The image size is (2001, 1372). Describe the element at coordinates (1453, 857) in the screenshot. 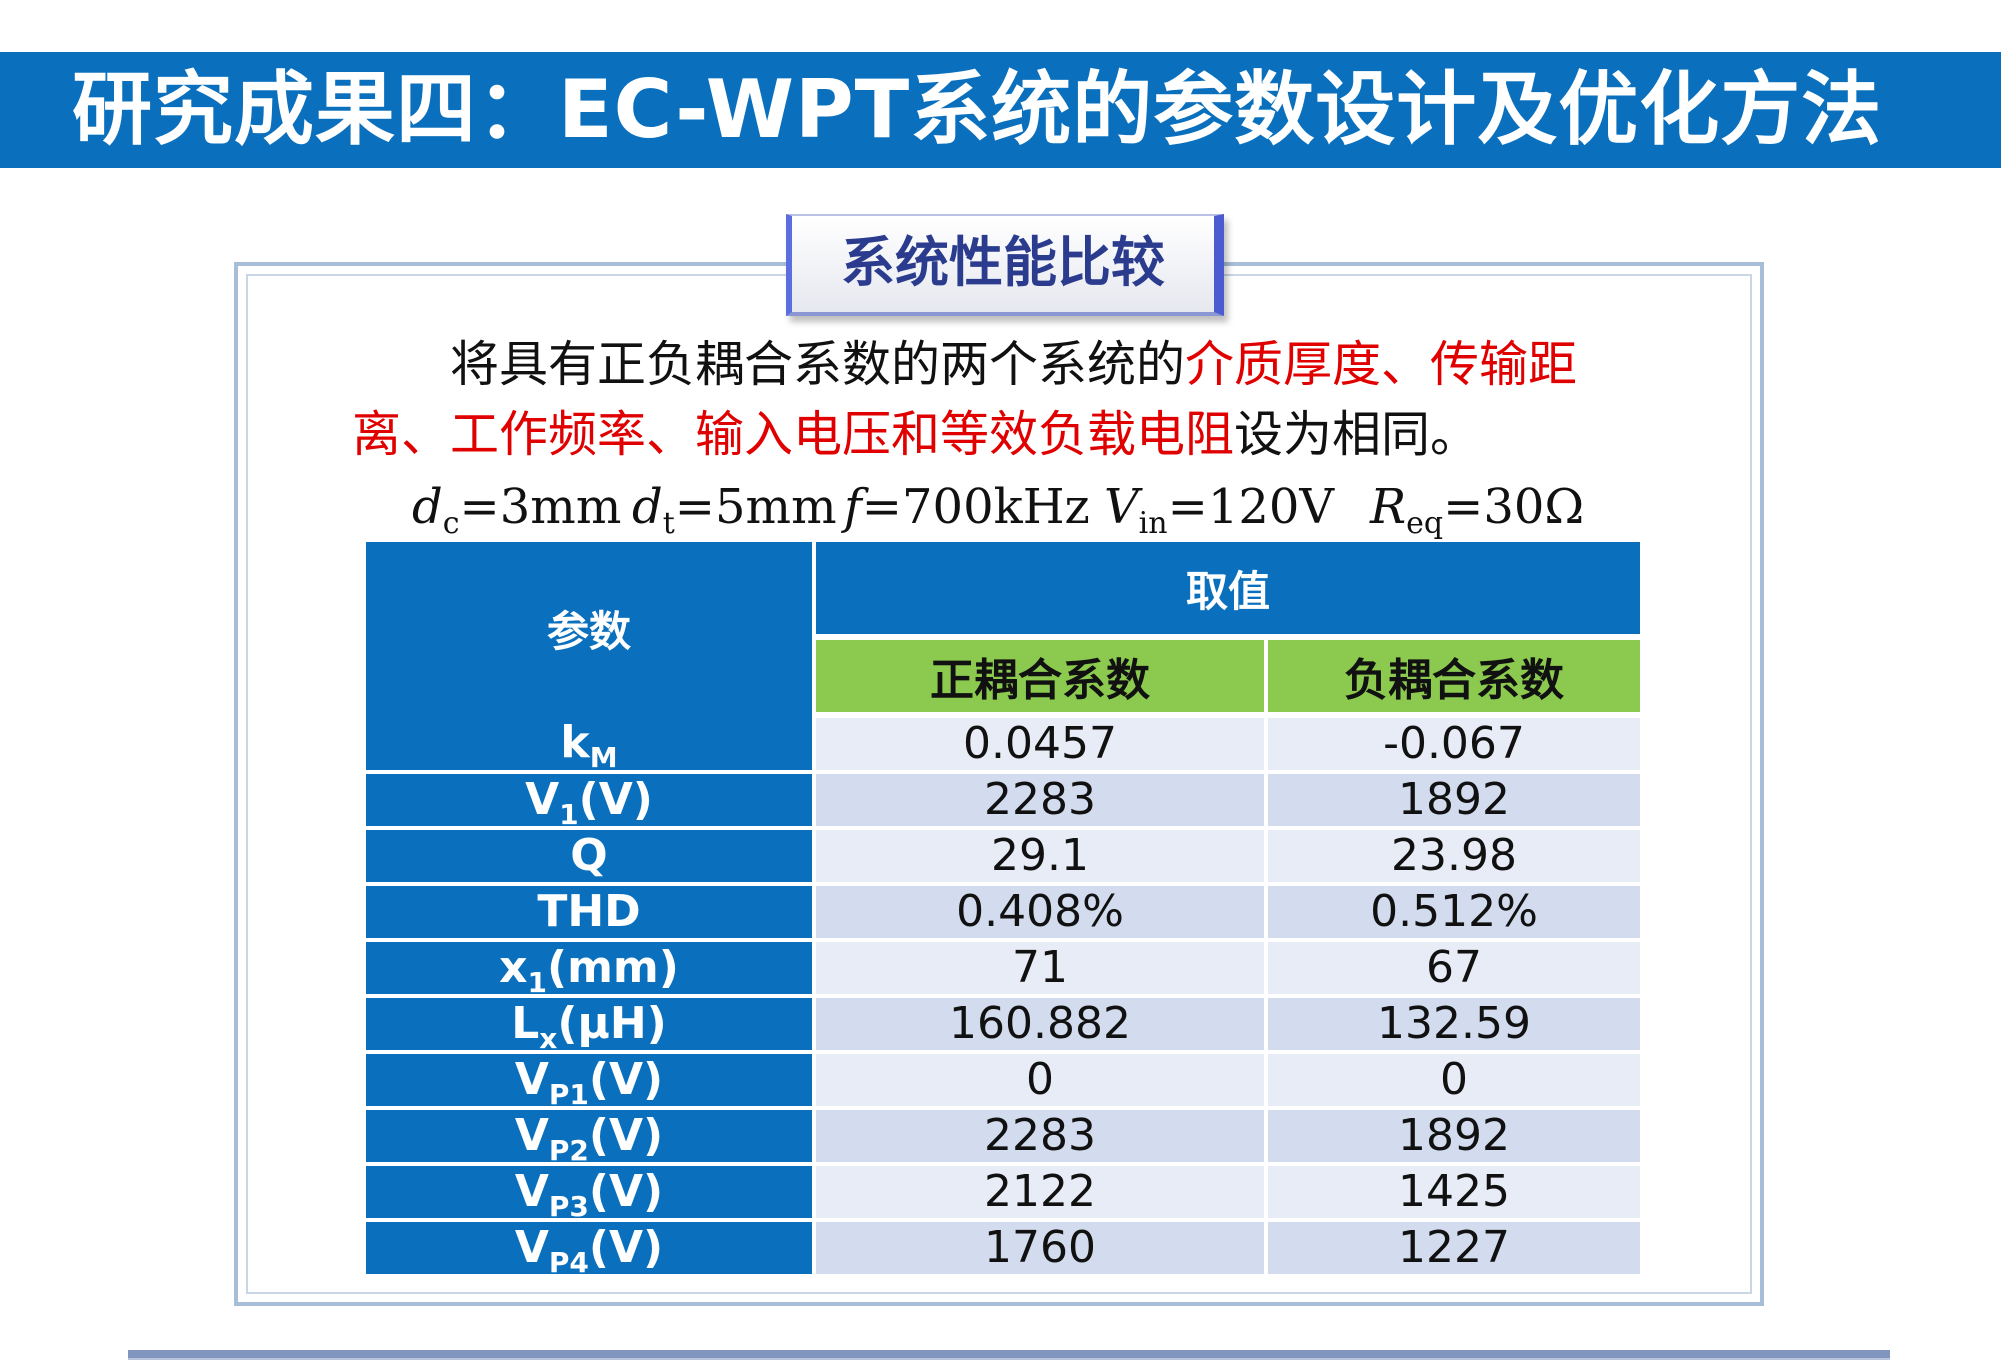

I see `negative-coupling-value: 23.98` at that location.